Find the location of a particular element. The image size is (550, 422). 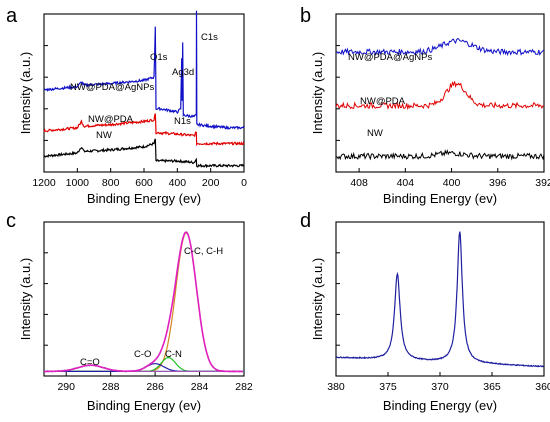

annotation-o1s: O1s is located at coordinates (159, 57).